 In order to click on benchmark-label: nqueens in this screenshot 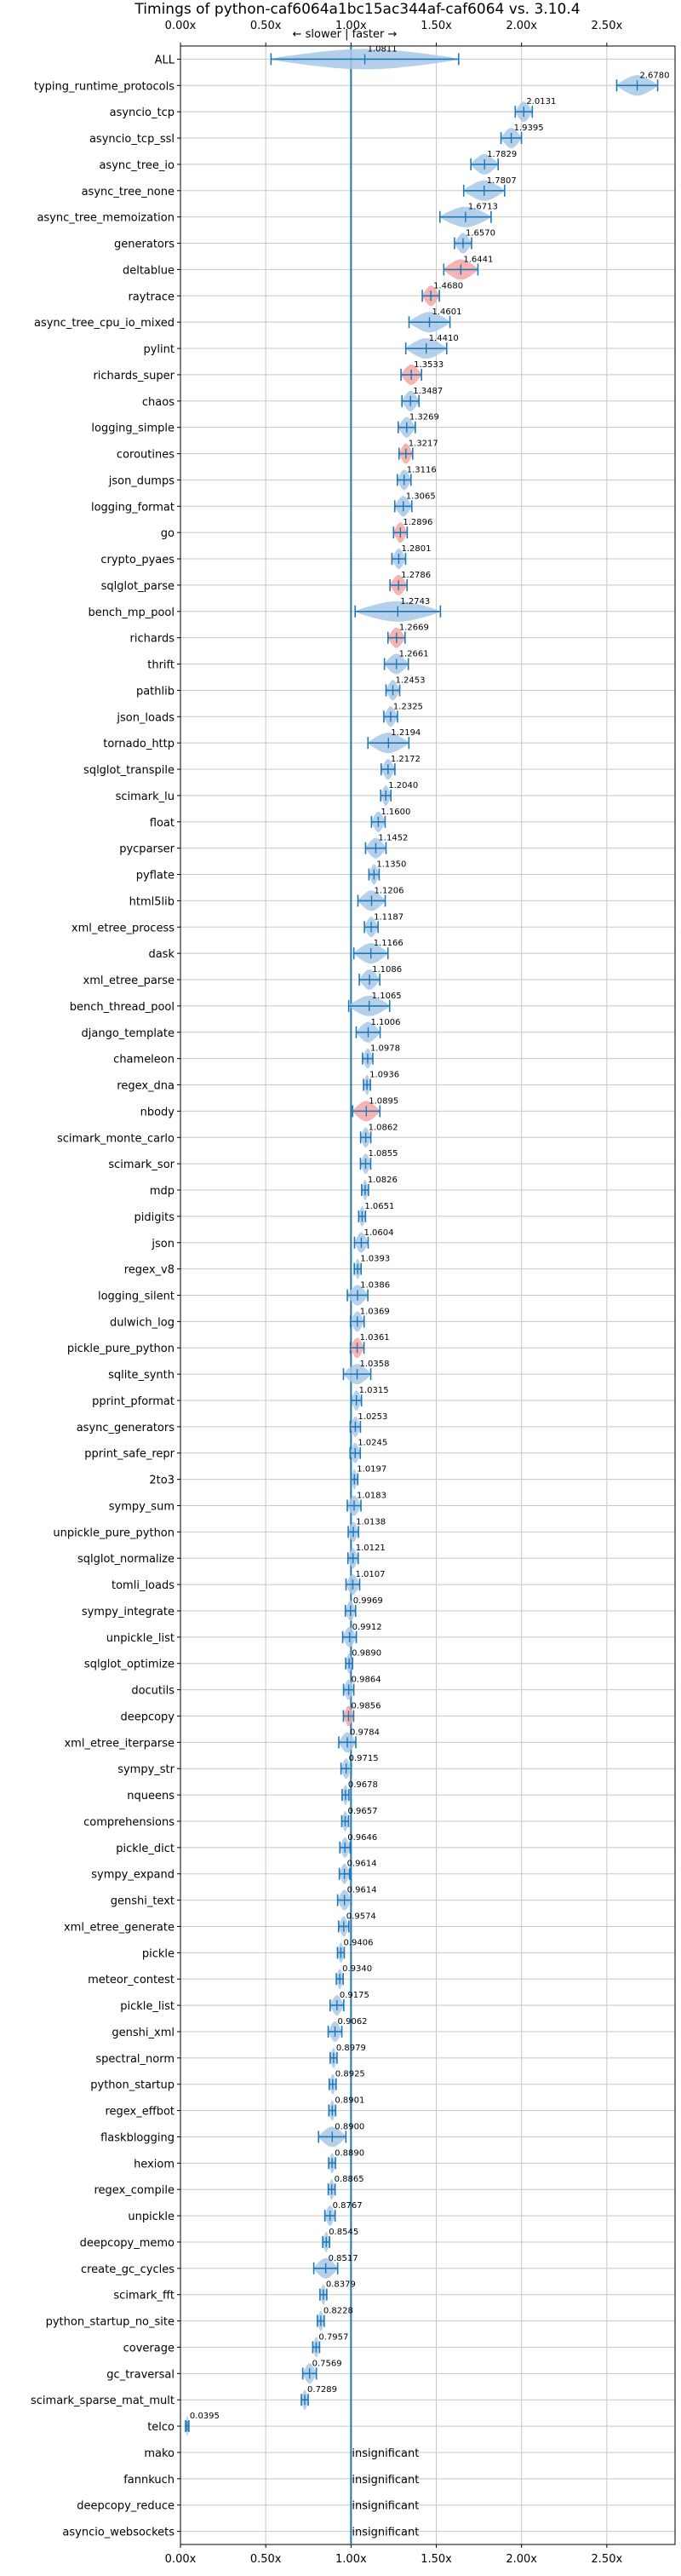, I will do `click(151, 1797)`.